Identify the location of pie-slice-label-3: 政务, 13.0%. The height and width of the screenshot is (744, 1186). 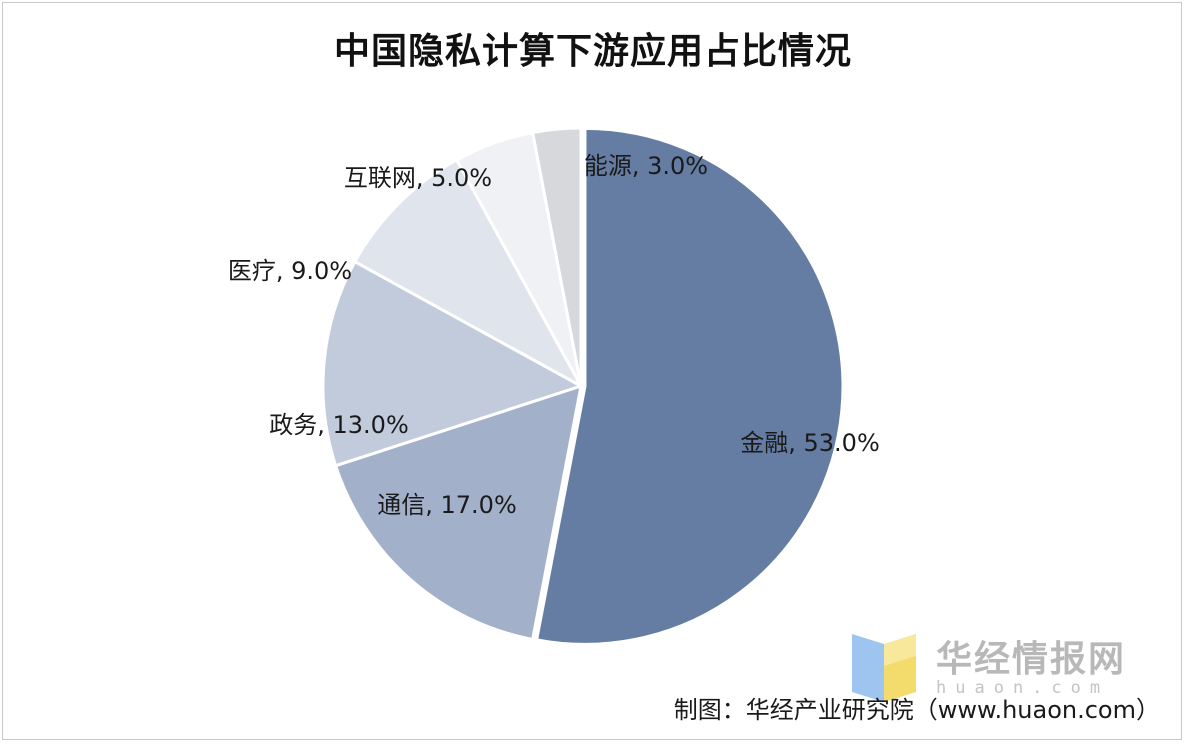
(339, 425).